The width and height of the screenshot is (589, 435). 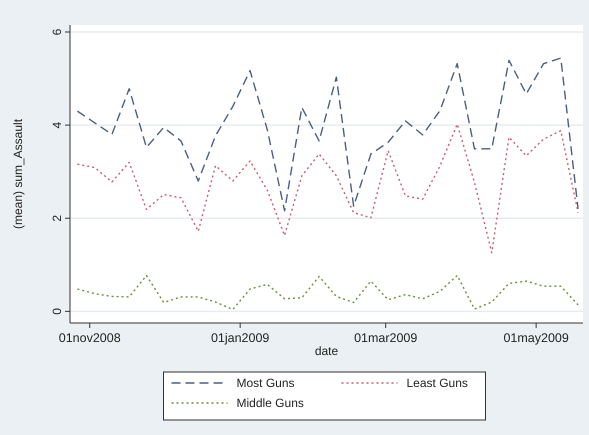 What do you see at coordinates (57, 311) in the screenshot?
I see `y-tick-label: 0` at bounding box center [57, 311].